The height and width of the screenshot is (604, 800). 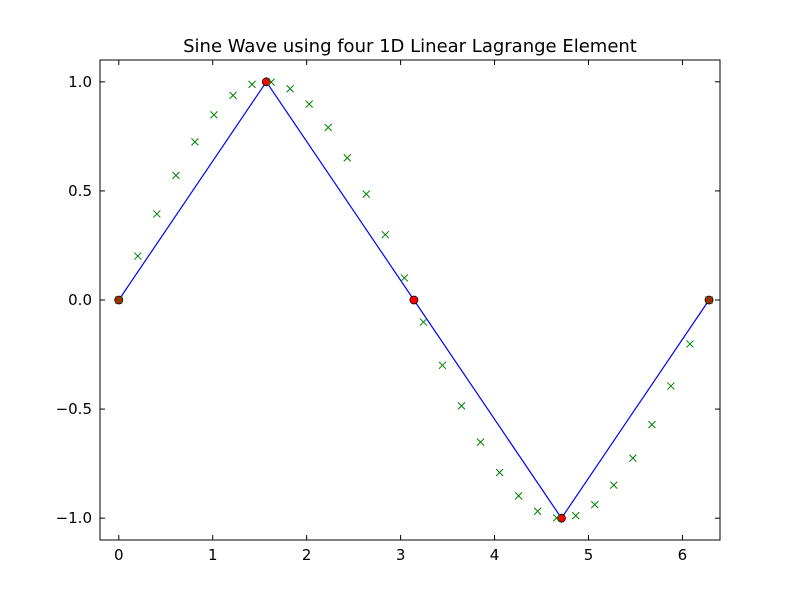 I want to click on y-tick-label: 0.0, so click(x=80, y=300).